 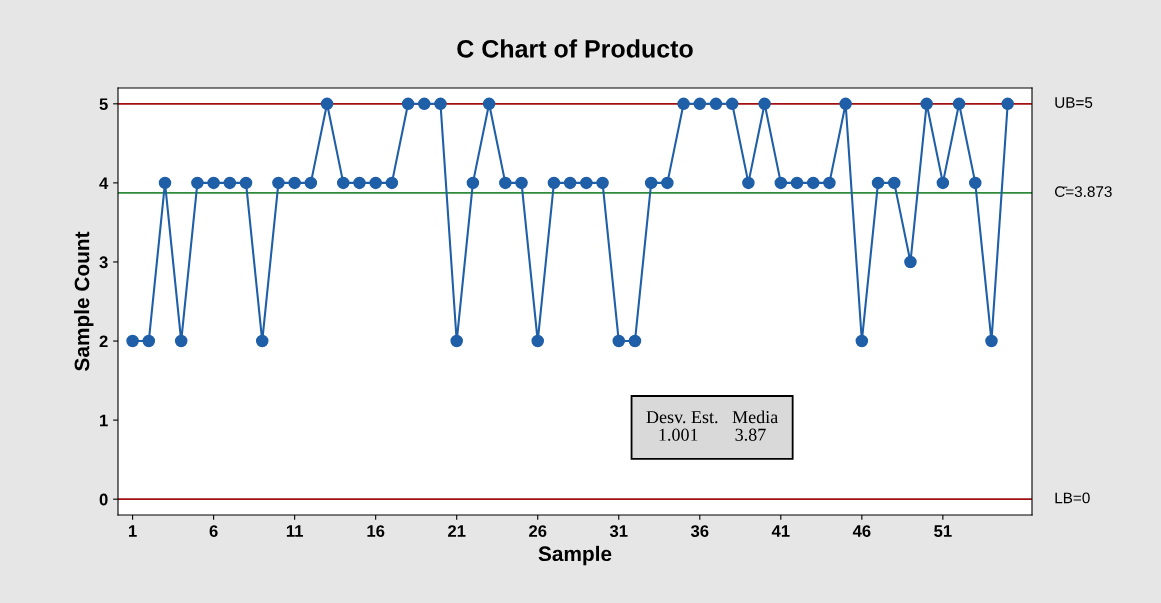 I want to click on ref-line-label: UB=5, so click(x=1074, y=102).